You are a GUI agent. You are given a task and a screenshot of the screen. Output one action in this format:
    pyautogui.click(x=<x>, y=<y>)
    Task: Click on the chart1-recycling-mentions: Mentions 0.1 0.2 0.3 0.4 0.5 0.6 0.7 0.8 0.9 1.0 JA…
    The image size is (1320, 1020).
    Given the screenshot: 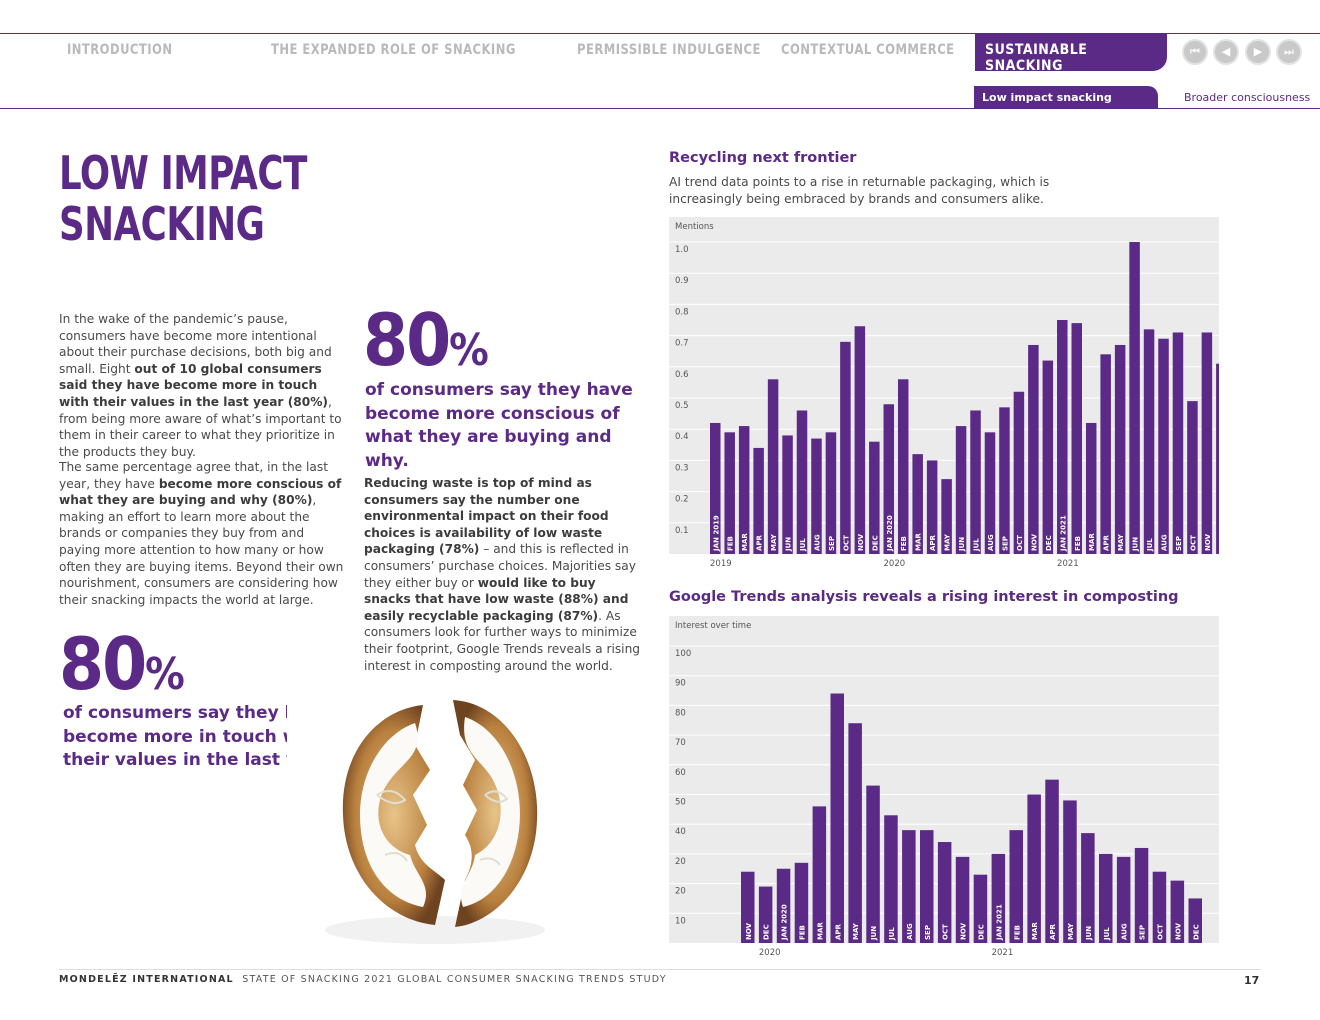 What is the action you would take?
    pyautogui.click(x=944, y=393)
    